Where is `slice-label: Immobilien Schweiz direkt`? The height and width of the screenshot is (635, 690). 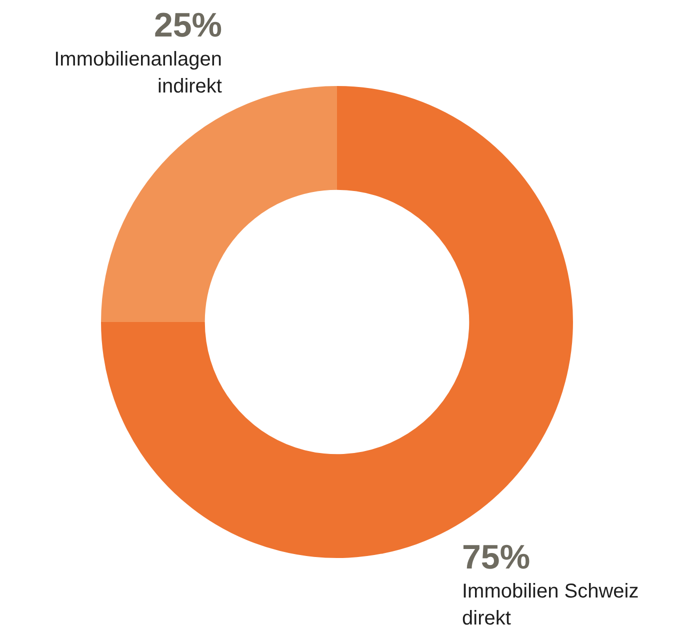 slice-label: Immobilien Schweiz direkt is located at coordinates (550, 605).